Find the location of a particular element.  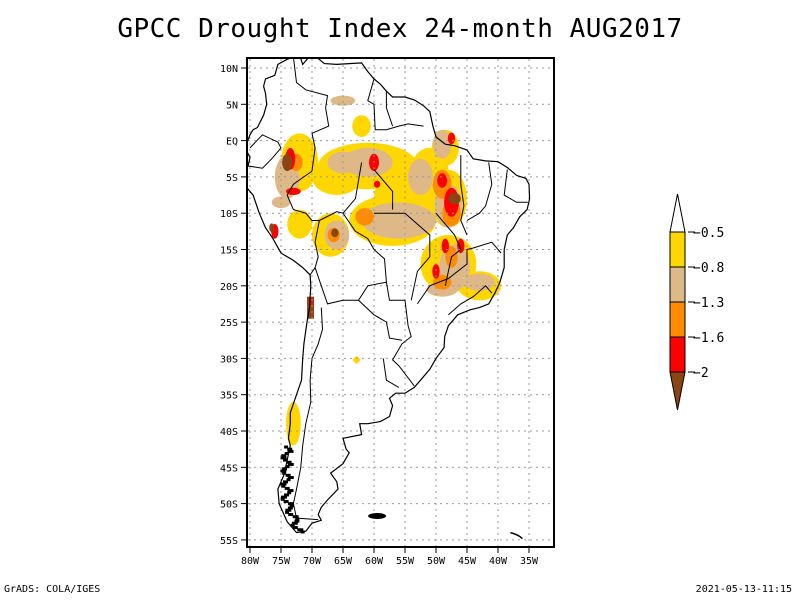

lon-axis: 80W 75W 70W 65W 60W 55W 50W 45W 40W 35W is located at coordinates (390, 557).